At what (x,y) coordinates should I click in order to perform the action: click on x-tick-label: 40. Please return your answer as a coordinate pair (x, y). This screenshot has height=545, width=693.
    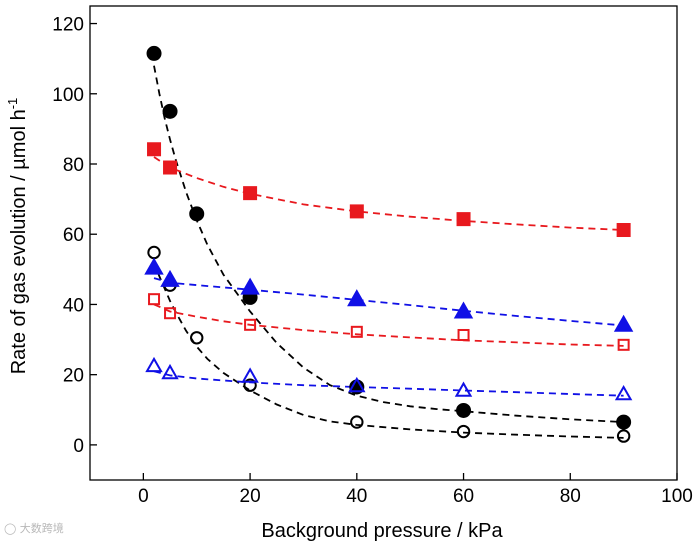
    Looking at the image, I should click on (356, 496).